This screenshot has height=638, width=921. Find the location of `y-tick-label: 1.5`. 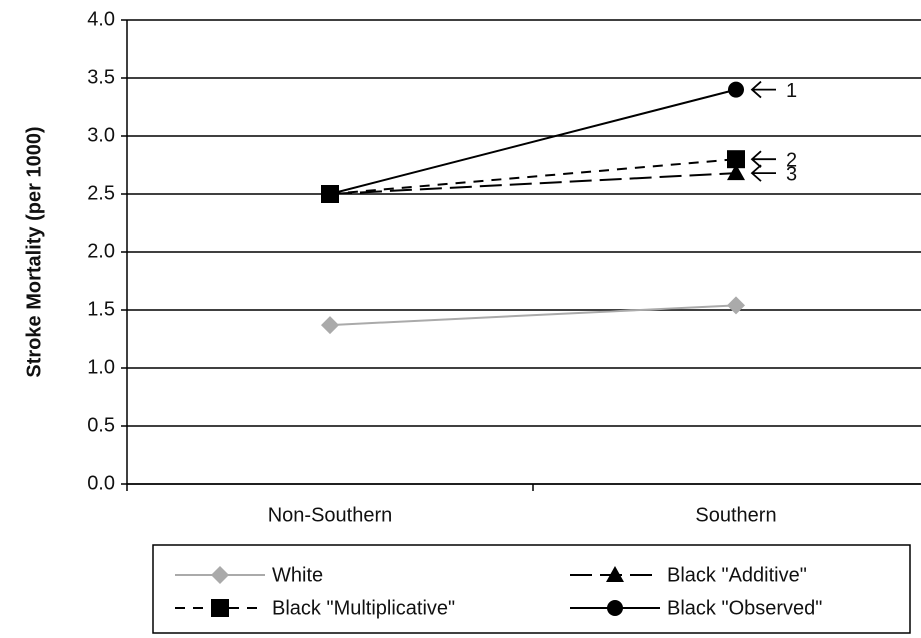

y-tick-label: 1.5 is located at coordinates (101, 309).